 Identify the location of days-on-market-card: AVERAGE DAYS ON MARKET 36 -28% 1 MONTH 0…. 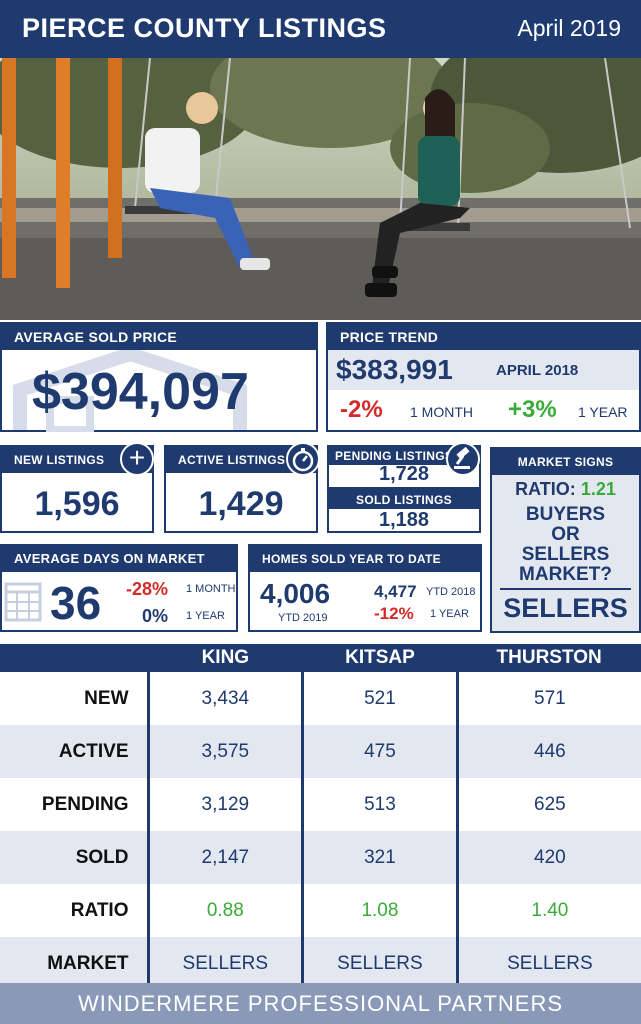
(119, 588).